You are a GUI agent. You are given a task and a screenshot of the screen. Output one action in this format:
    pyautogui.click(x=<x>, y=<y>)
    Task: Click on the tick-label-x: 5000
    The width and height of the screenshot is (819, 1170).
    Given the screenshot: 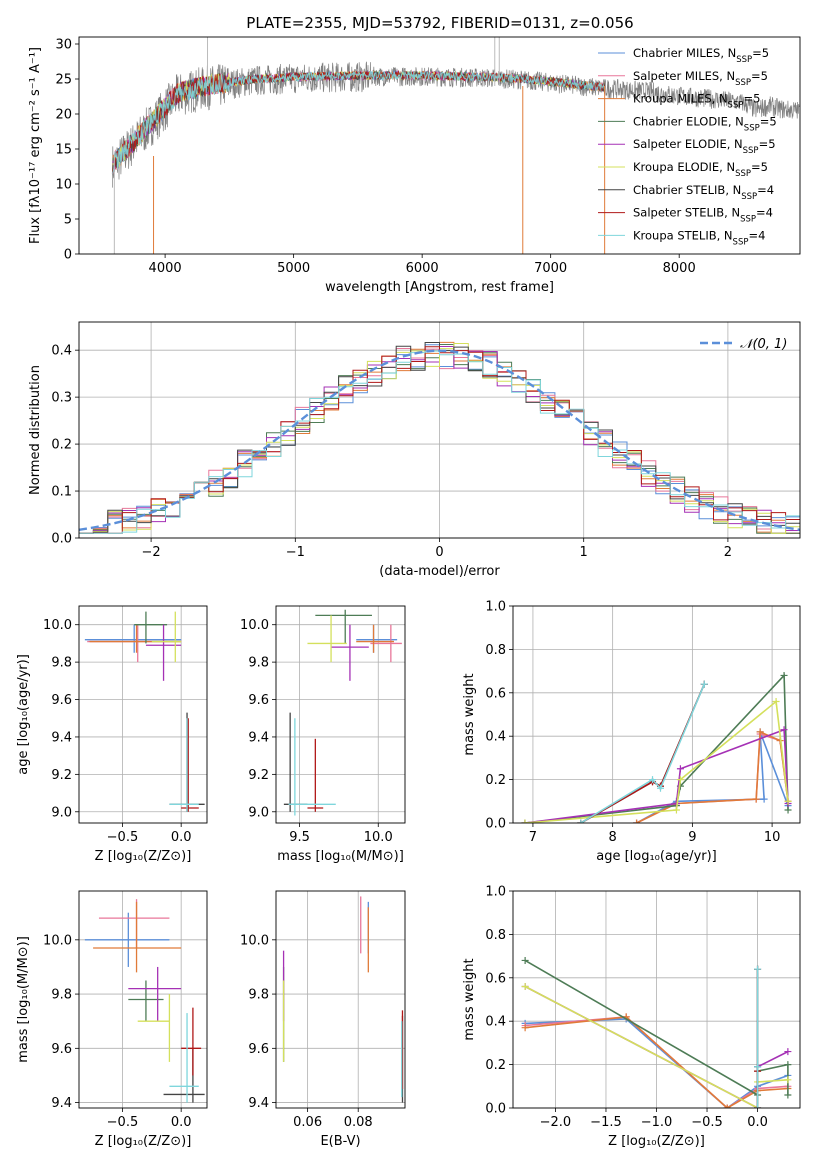 What is the action you would take?
    pyautogui.click(x=293, y=268)
    